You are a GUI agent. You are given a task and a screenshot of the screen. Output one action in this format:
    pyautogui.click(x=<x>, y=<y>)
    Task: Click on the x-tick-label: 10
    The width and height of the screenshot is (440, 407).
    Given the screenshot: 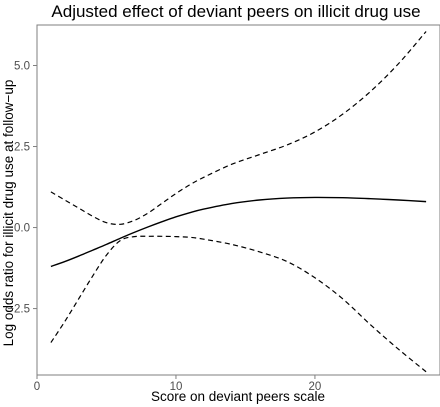 What is the action you would take?
    pyautogui.click(x=176, y=387)
    